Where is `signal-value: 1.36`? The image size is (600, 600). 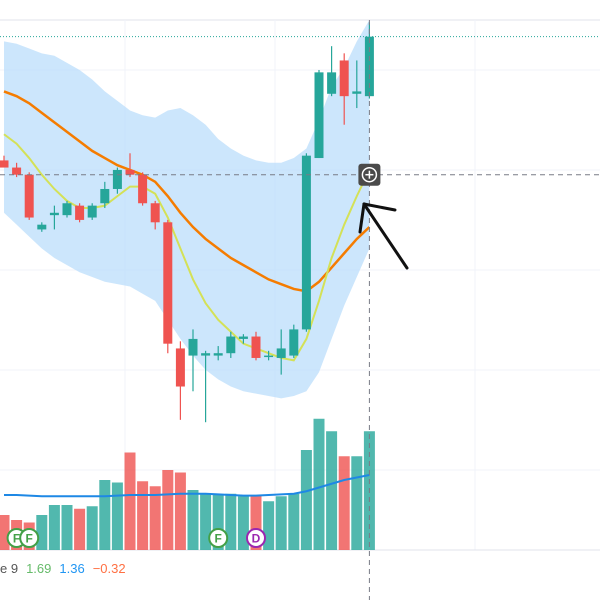
signal-value: 1.36 is located at coordinates (72, 568).